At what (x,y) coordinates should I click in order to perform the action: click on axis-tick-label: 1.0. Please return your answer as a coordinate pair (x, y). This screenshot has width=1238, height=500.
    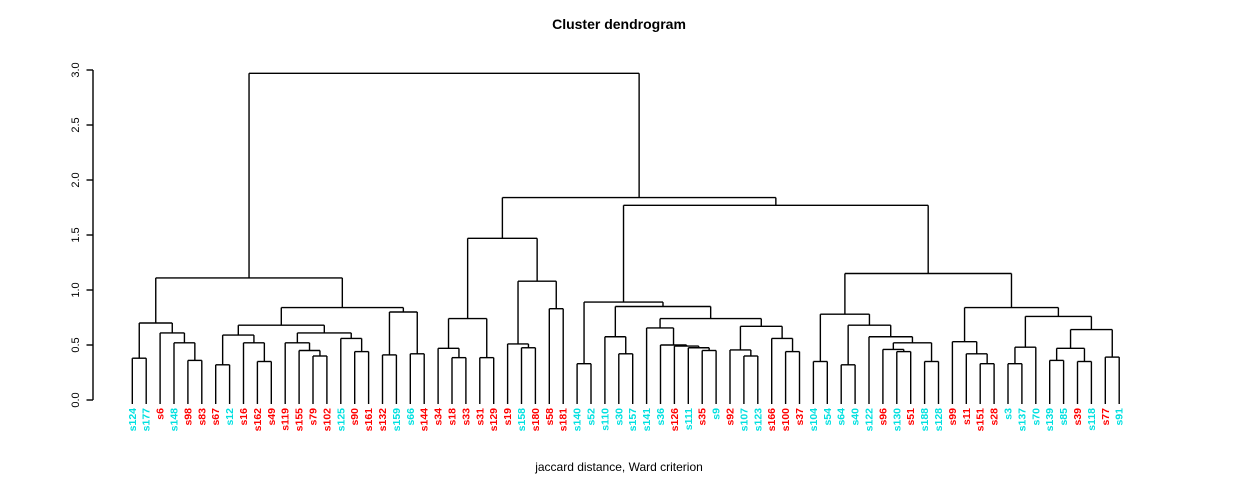
    Looking at the image, I should click on (76, 289).